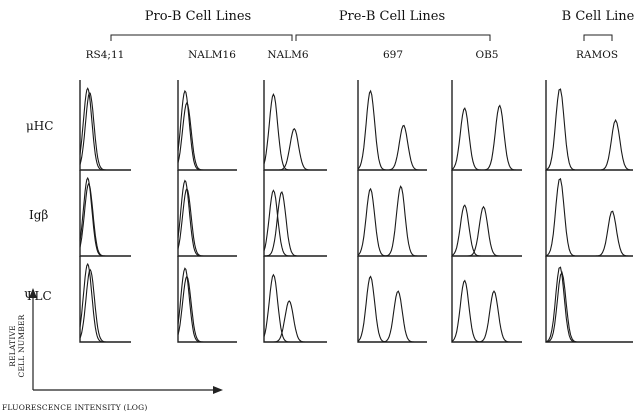 This screenshot has width=637, height=415. Describe the element at coordinates (212, 55) in the screenshot. I see `cell-line-label-nalm16: NALM16` at that location.